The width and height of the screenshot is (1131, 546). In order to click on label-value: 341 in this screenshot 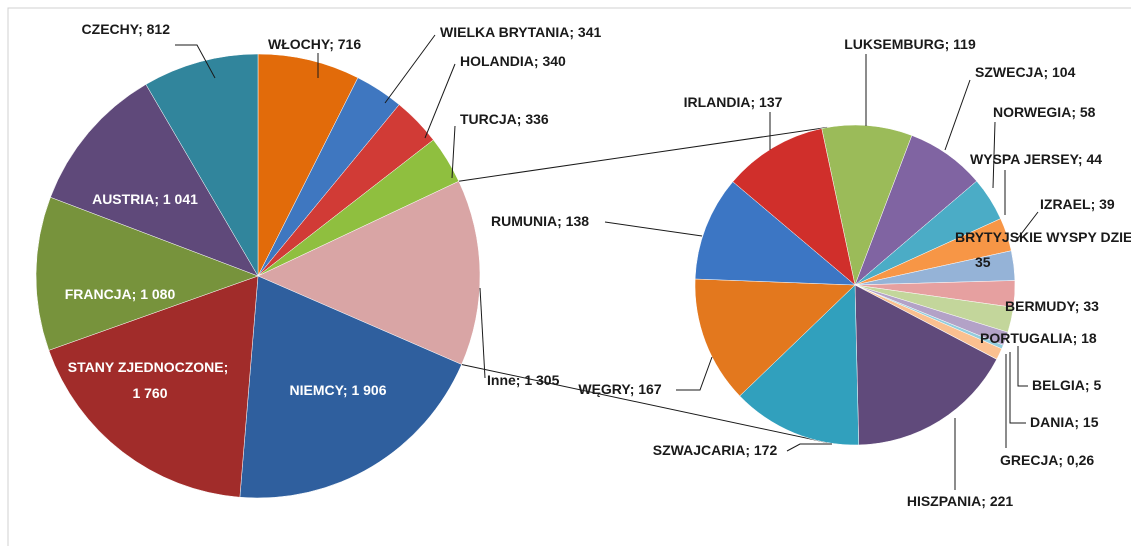, I will do `click(590, 32)`.